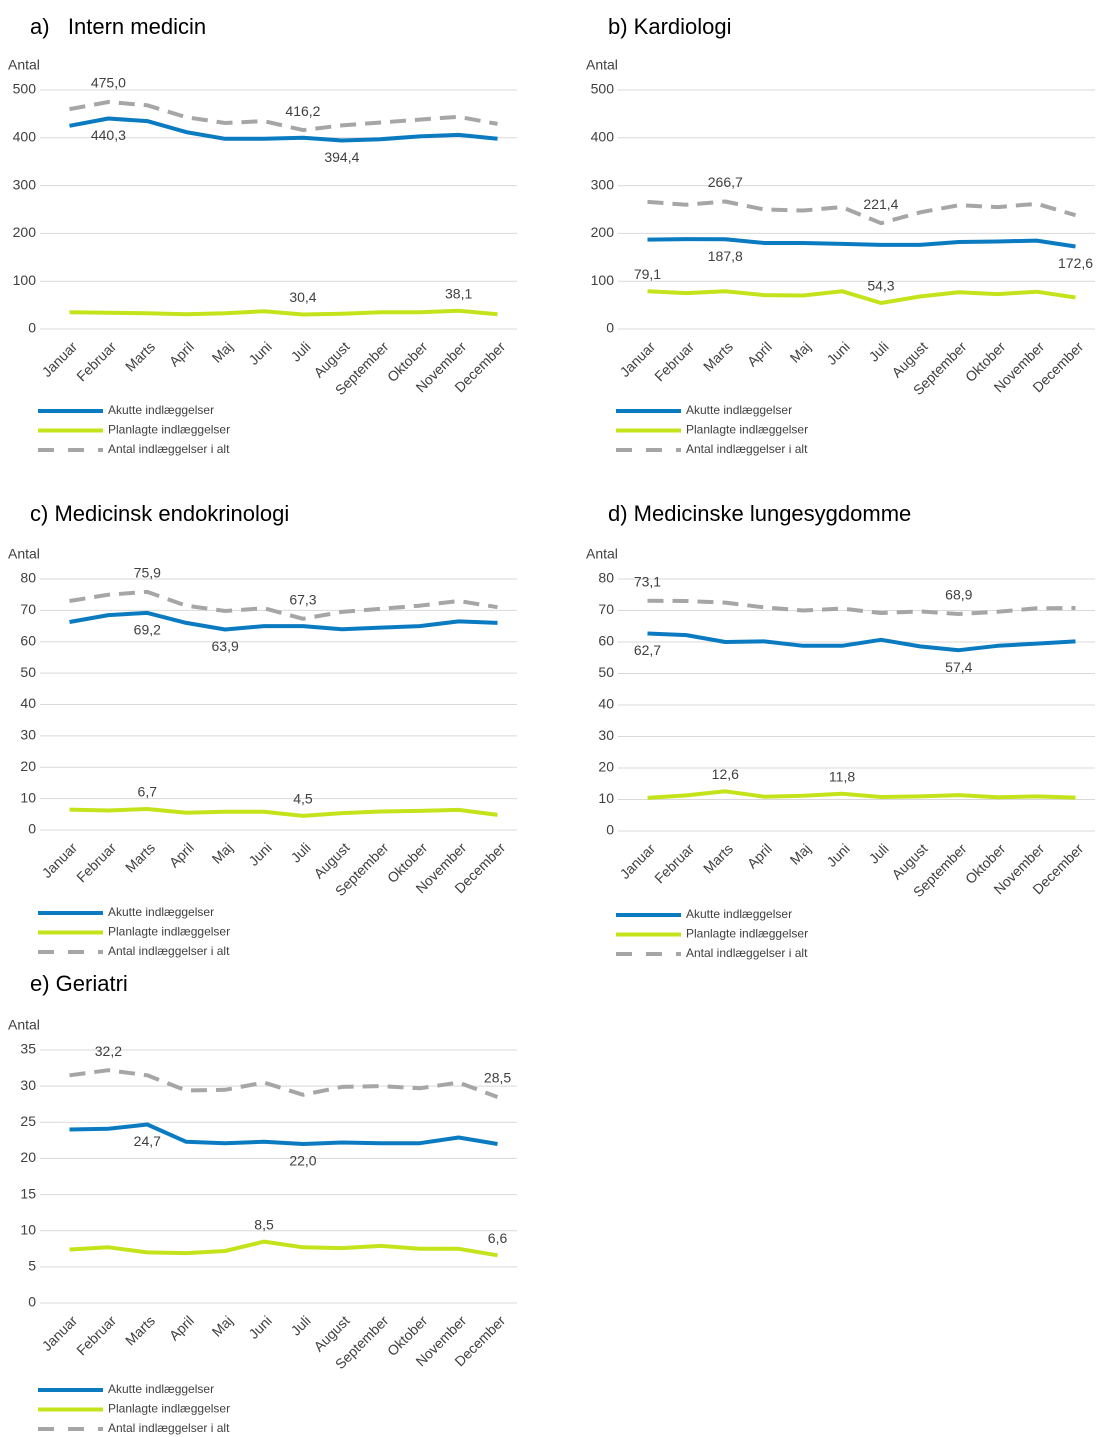 This screenshot has height=1437, width=1097. Describe the element at coordinates (670, 26) in the screenshot. I see `chart-title: b) Kardiologi` at that location.